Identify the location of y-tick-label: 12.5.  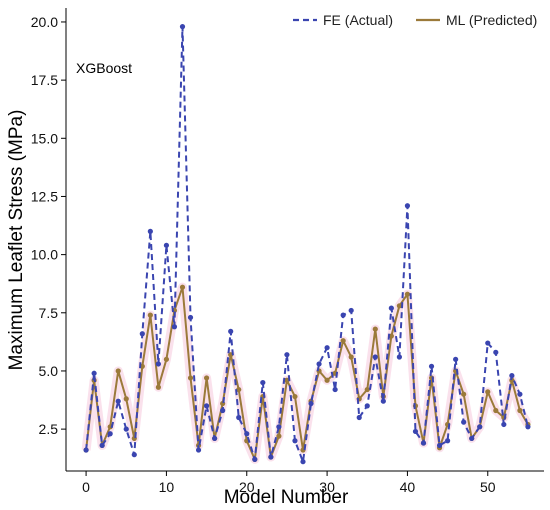
(44, 196).